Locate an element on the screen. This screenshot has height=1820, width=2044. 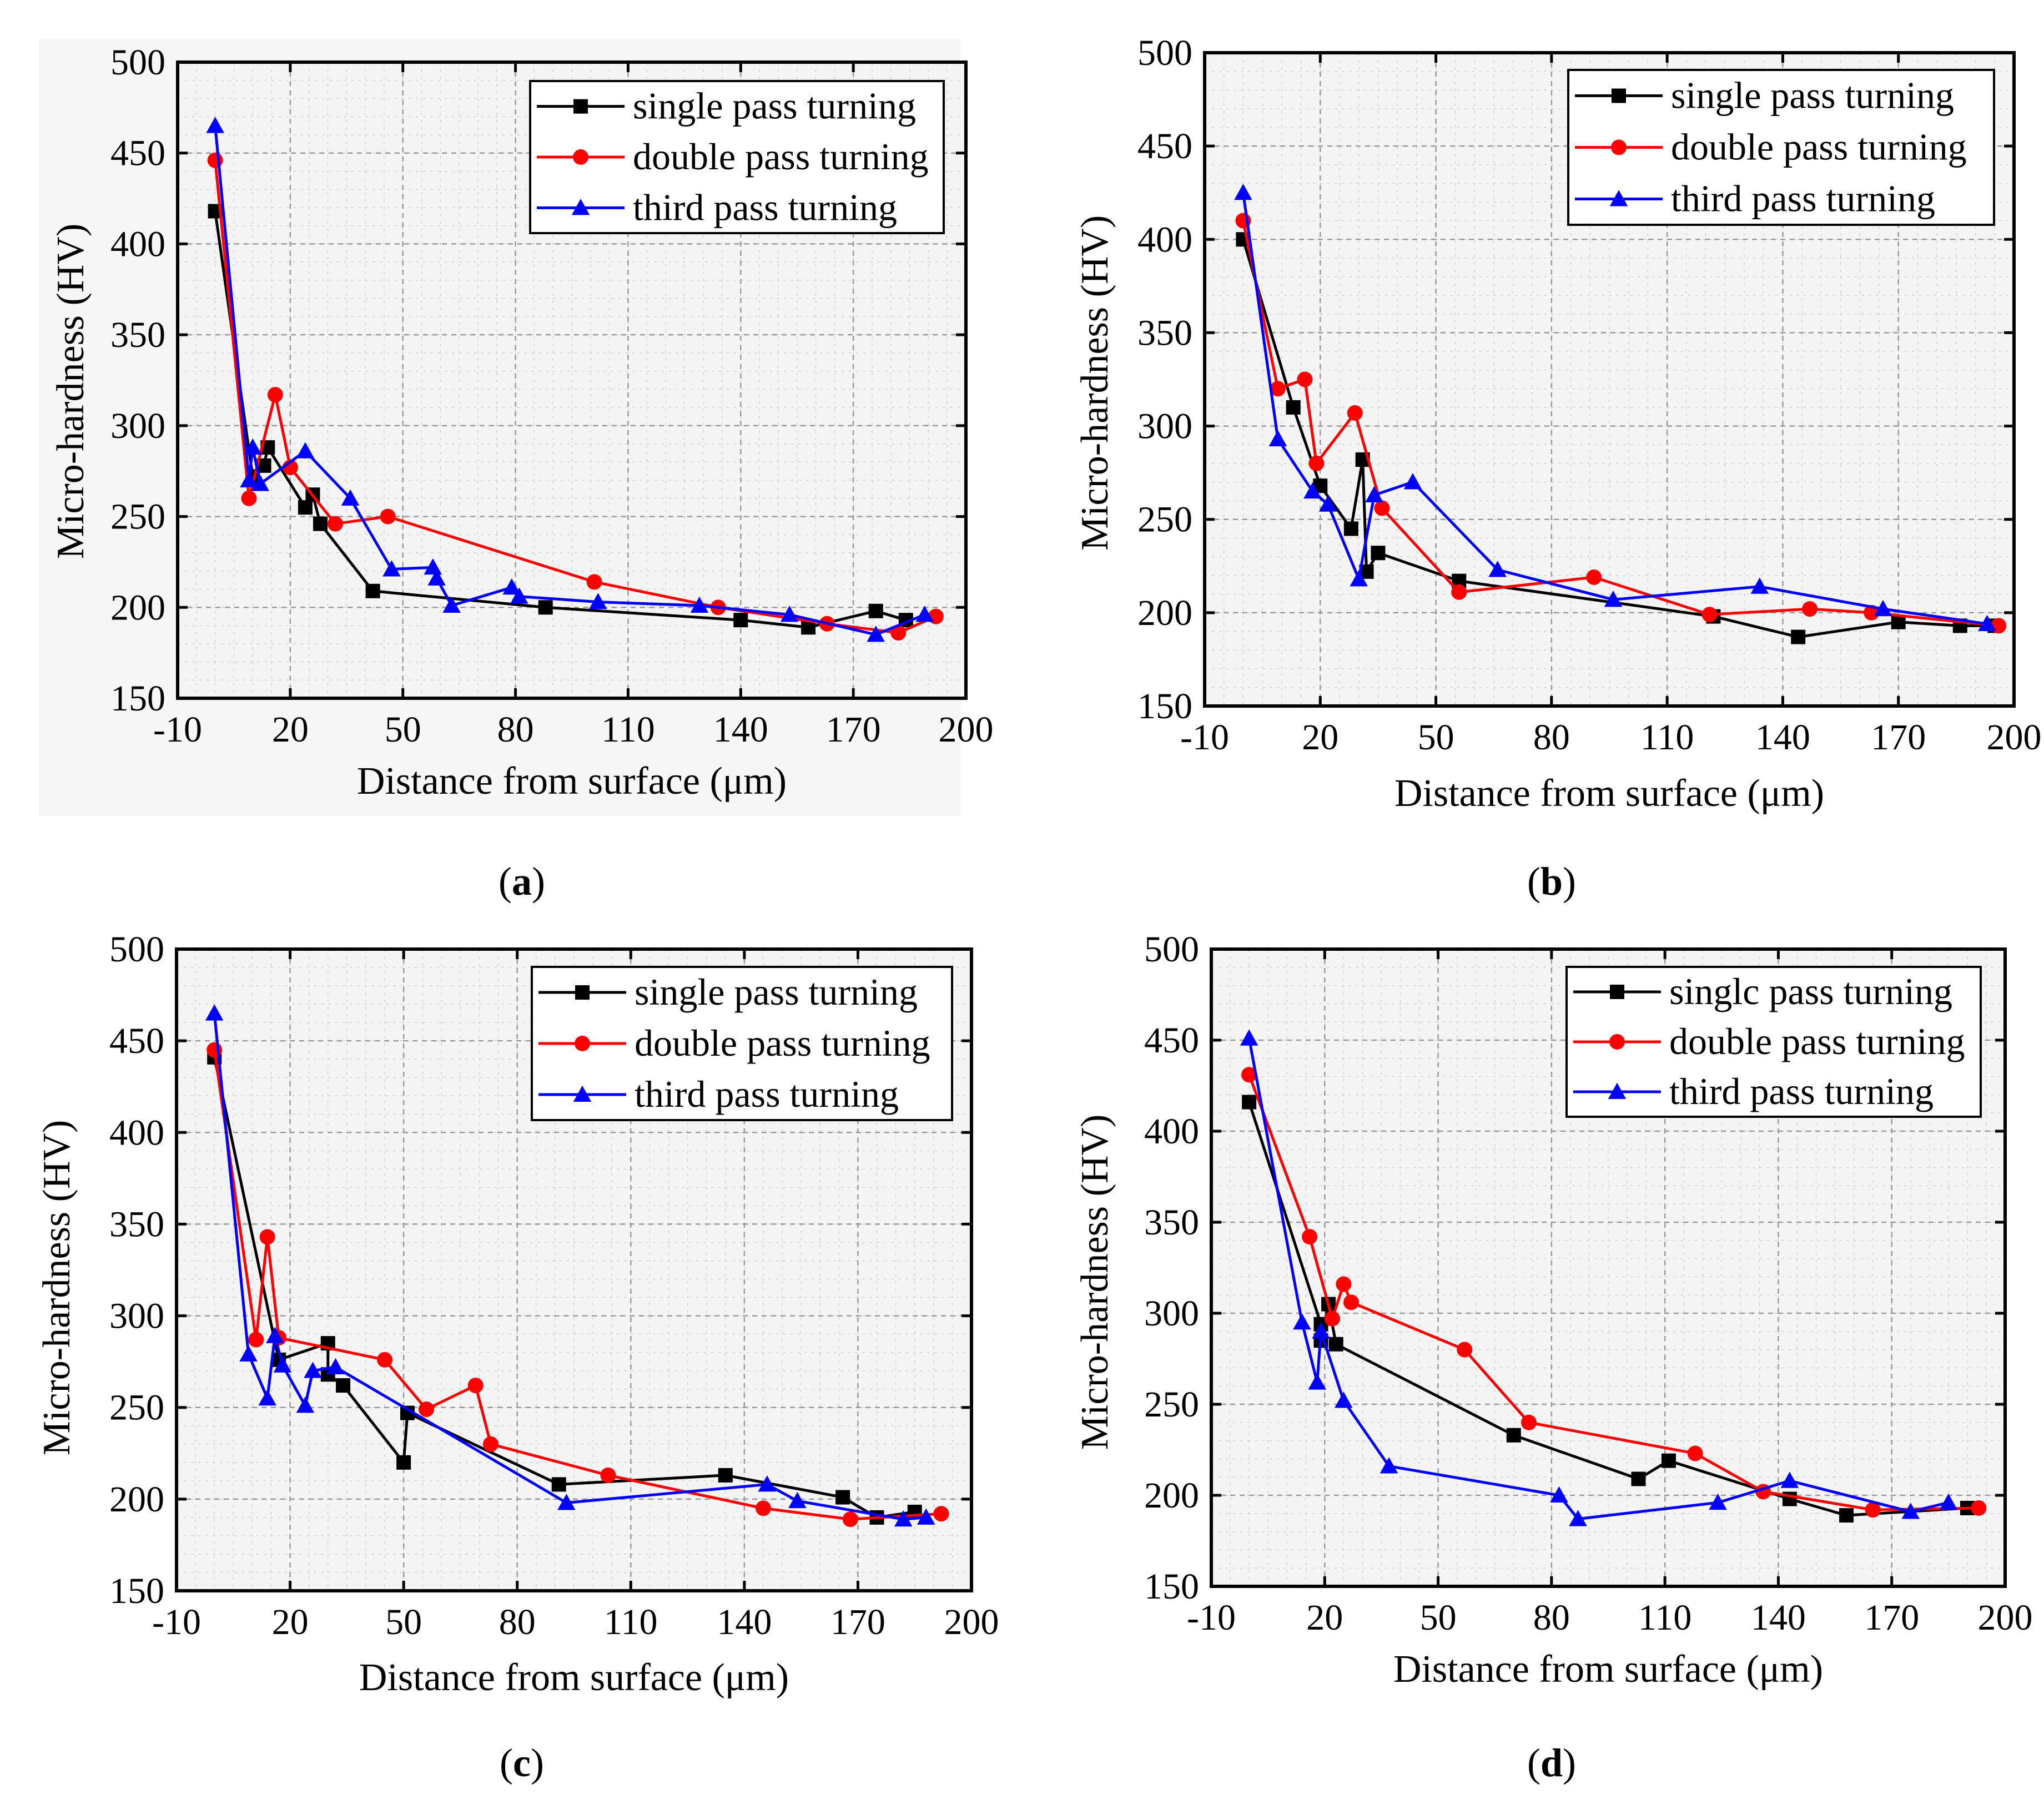
legend-label: singlc pass turning is located at coordinates (1811, 991).